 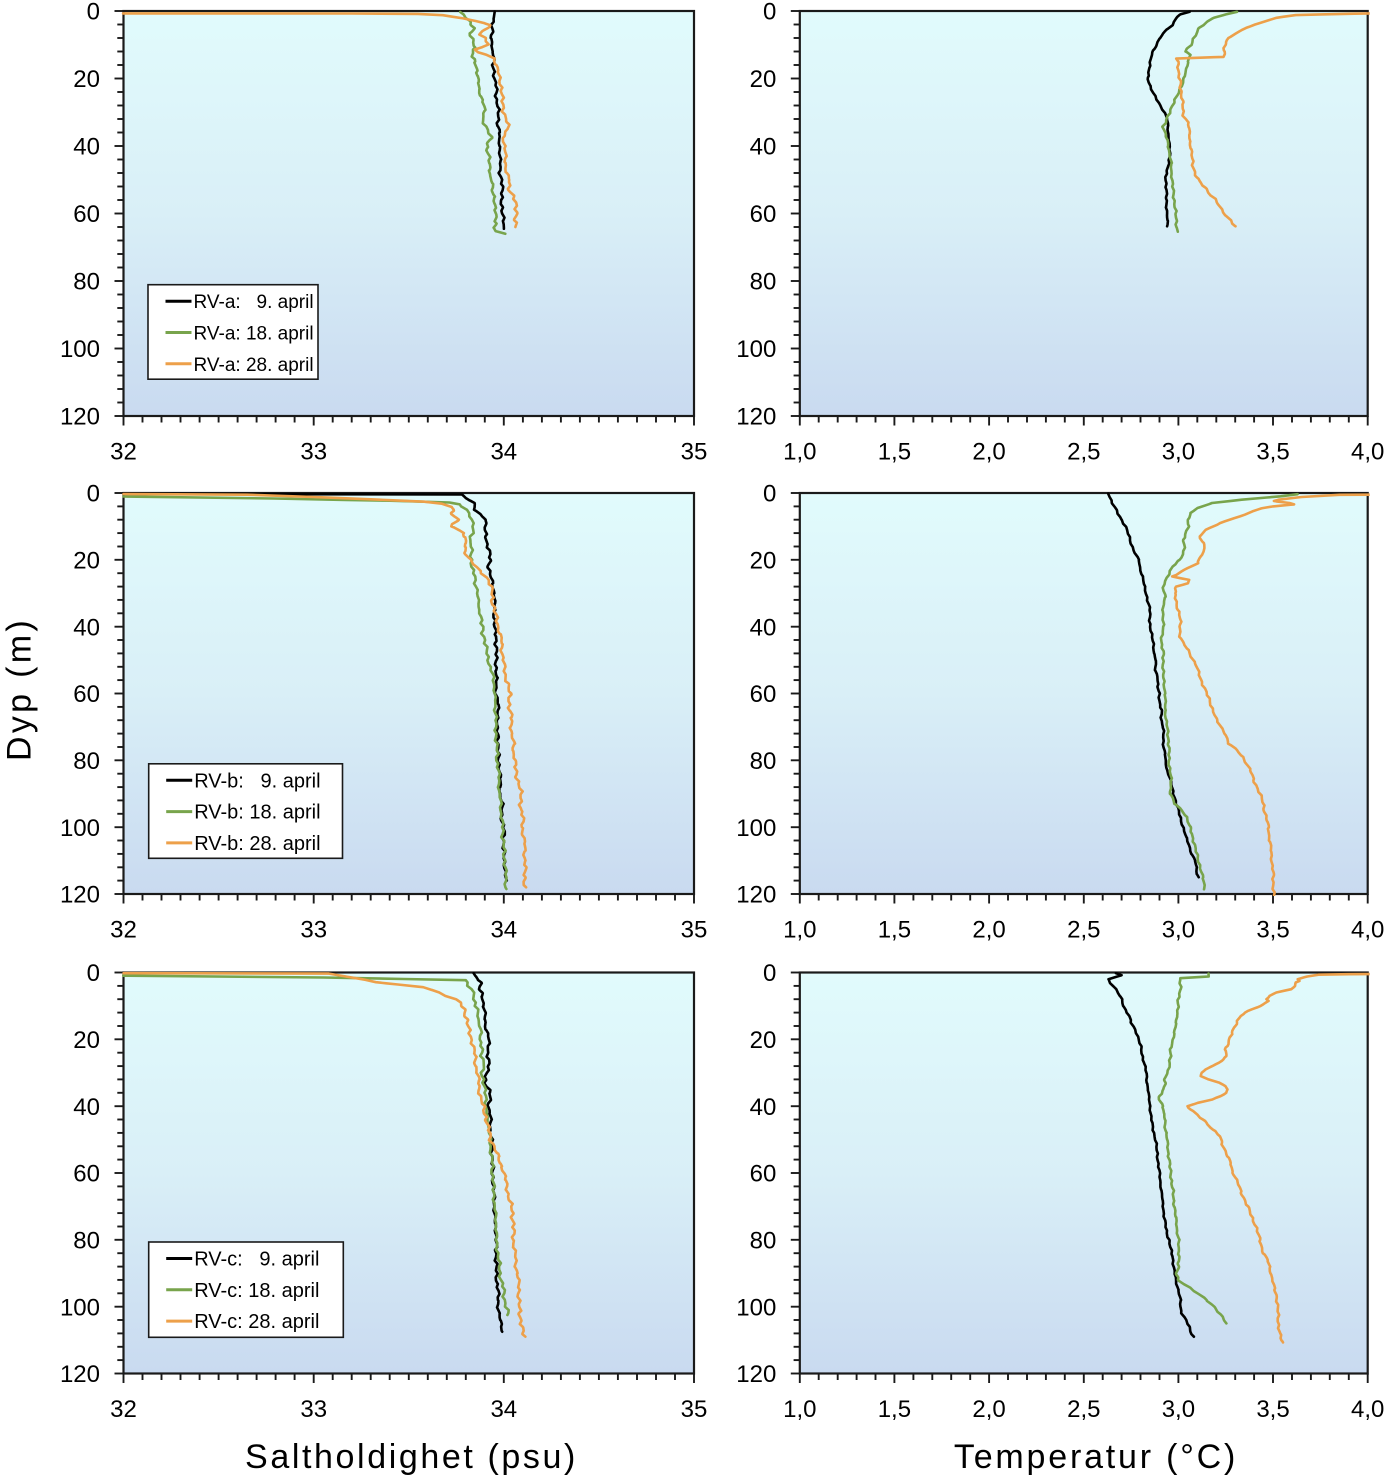 What do you see at coordinates (254, 334) in the screenshot?
I see `svg-text: RV-a: 18. april` at bounding box center [254, 334].